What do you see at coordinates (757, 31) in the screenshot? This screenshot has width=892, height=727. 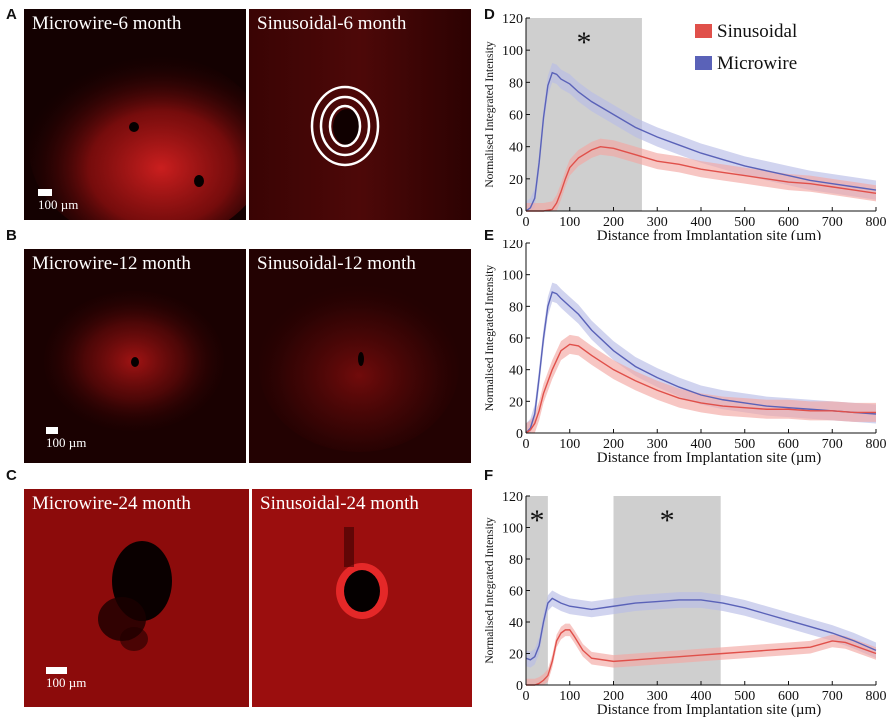 I see `legend-label-sinusoidal: Sinusoidal` at bounding box center [757, 31].